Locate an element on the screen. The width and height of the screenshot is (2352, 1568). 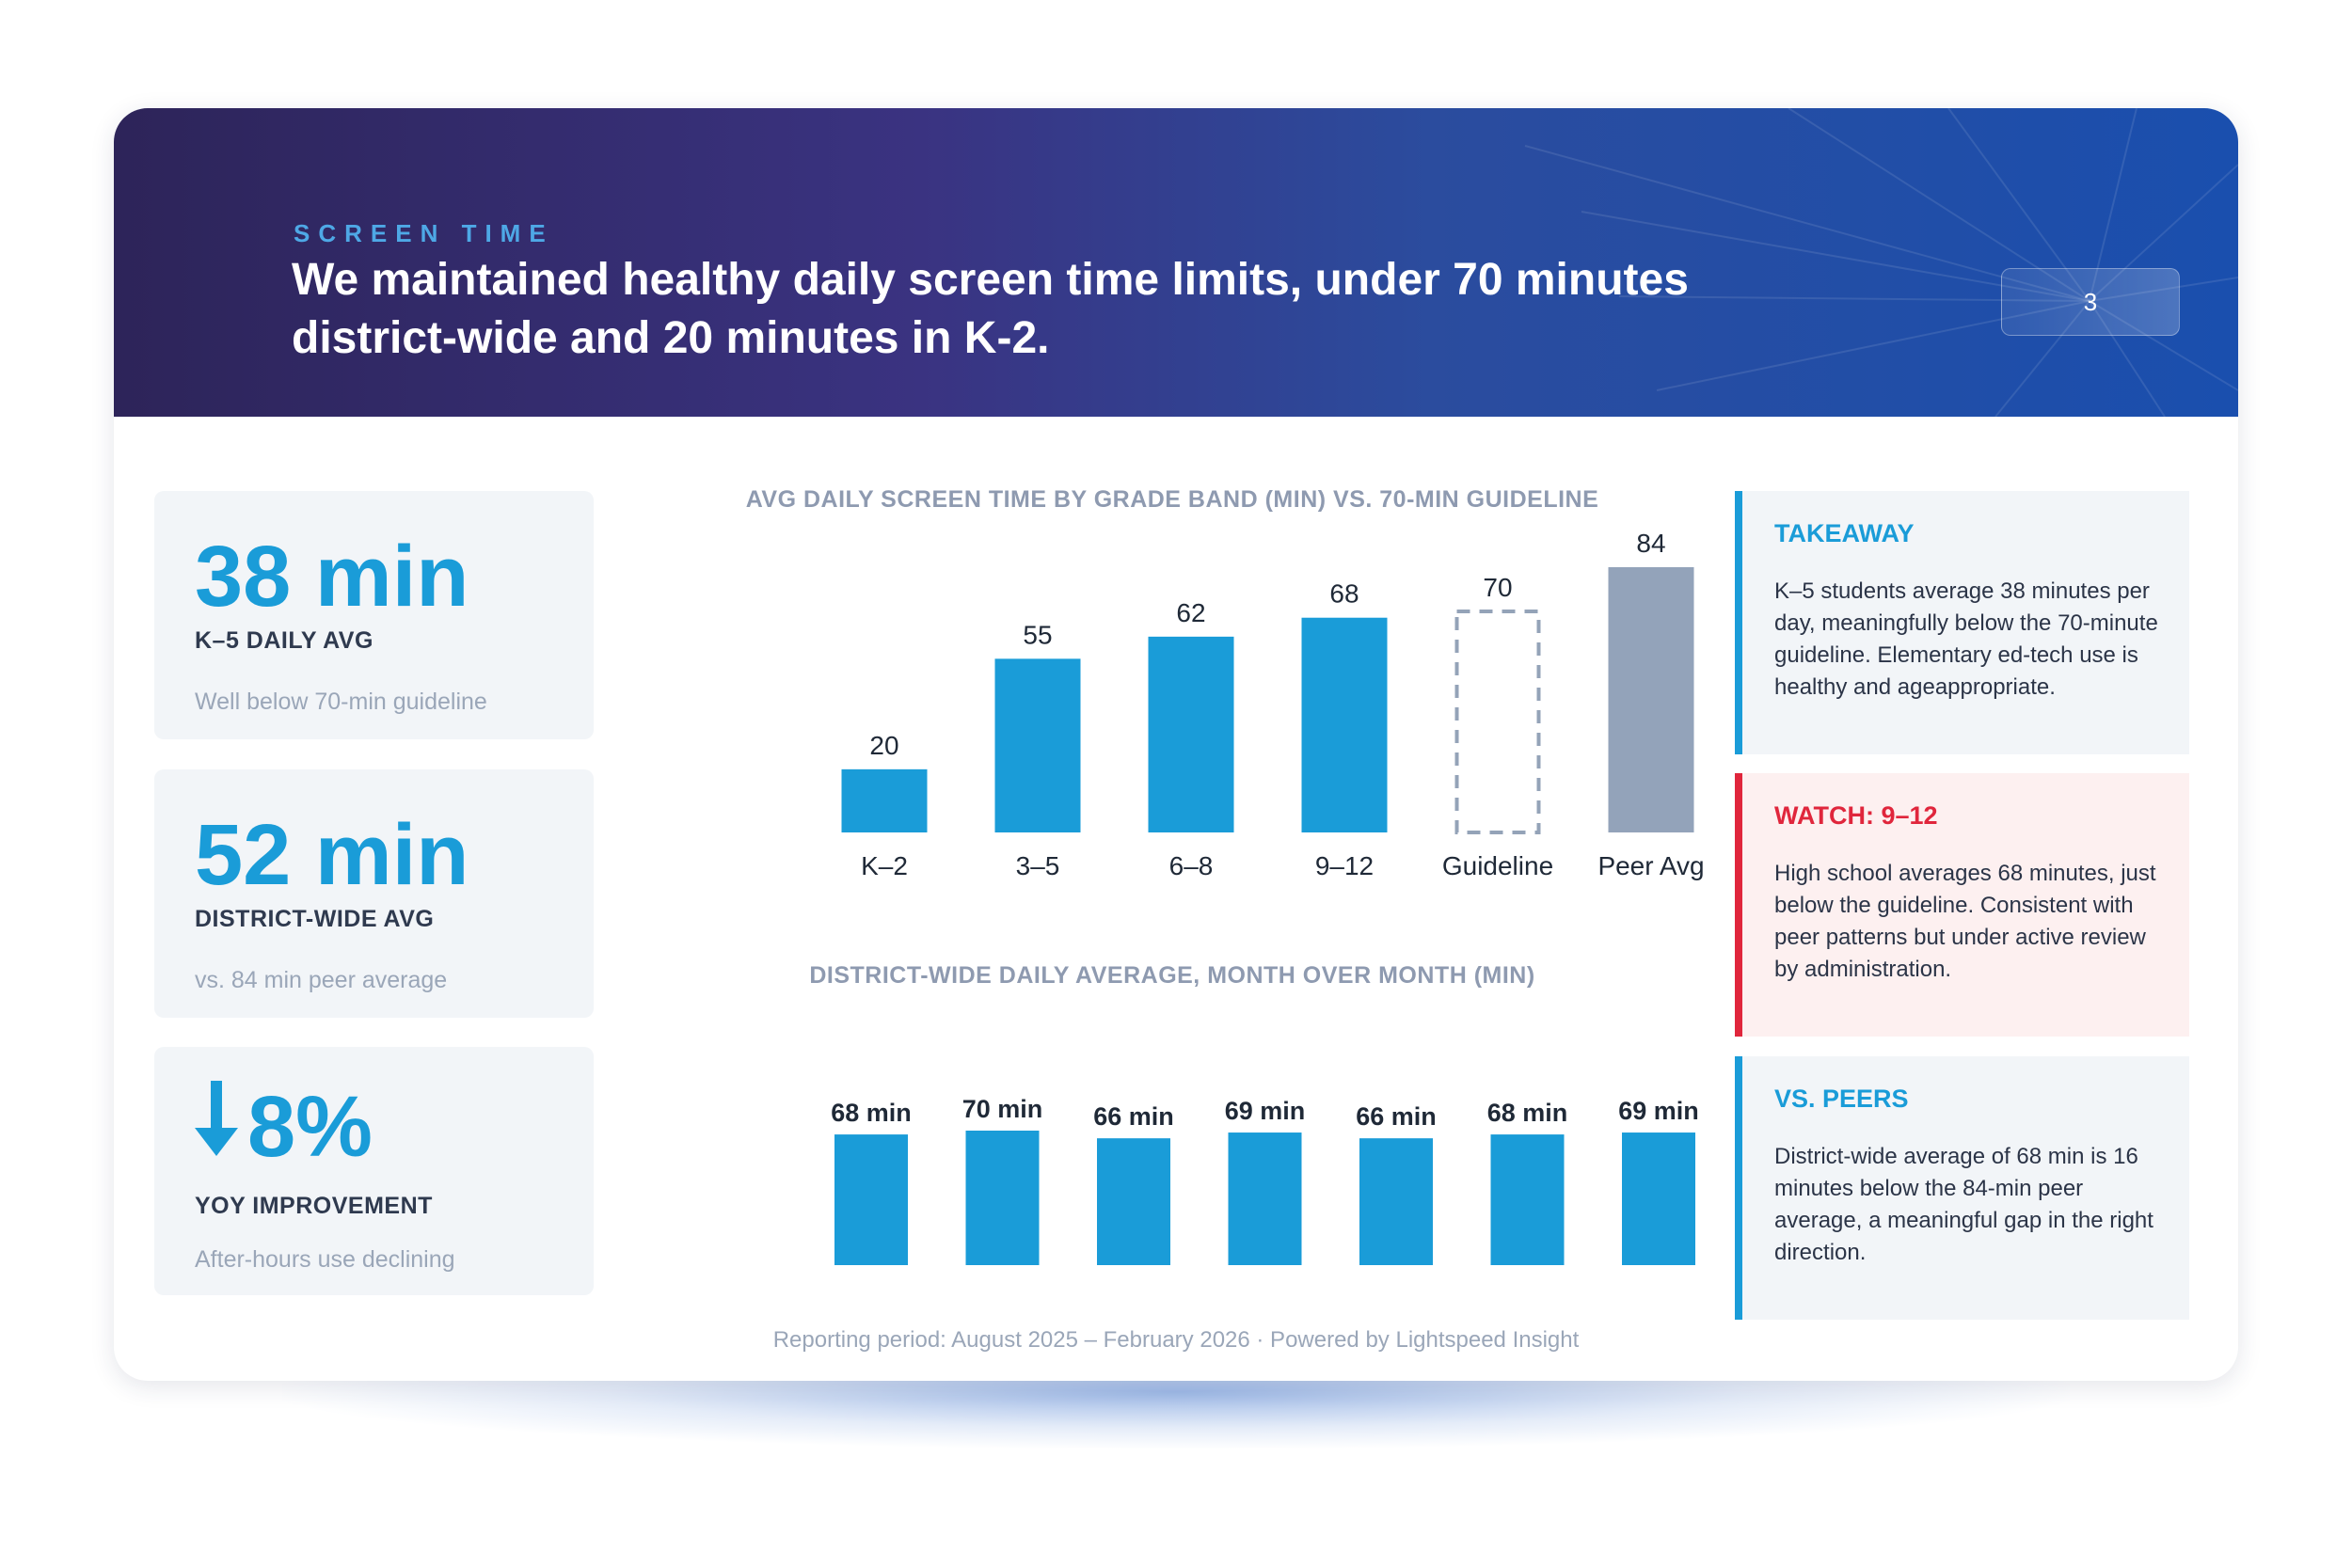
category-label: 3–5 is located at coordinates (1038, 865).